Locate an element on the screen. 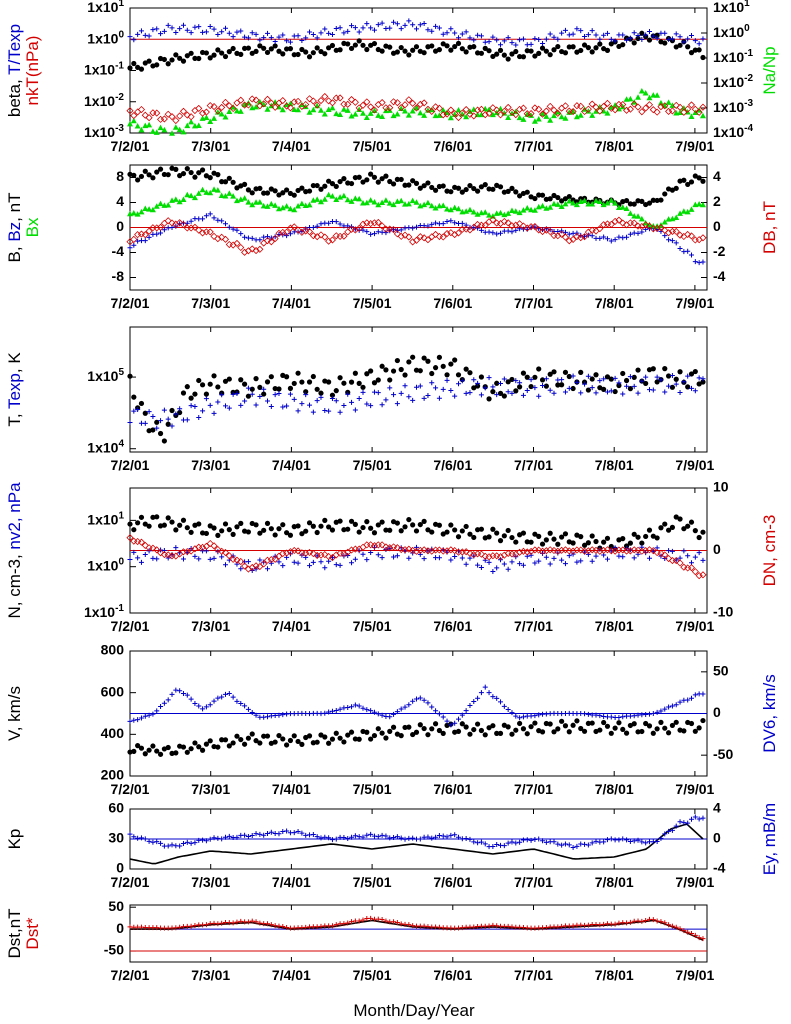  y-tick-label-left: -50 is located at coordinates (114, 950).